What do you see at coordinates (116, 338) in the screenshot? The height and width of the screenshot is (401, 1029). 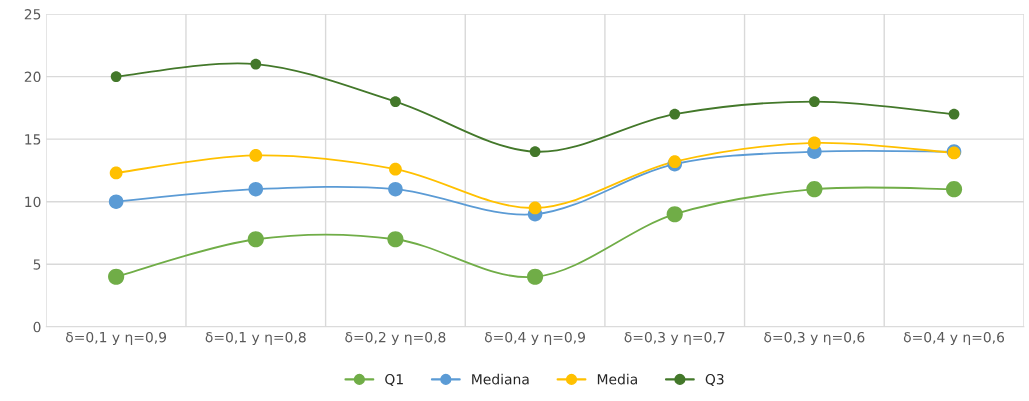 I see `x-tick-label: δ=0,1 y η=0,9` at bounding box center [116, 338].